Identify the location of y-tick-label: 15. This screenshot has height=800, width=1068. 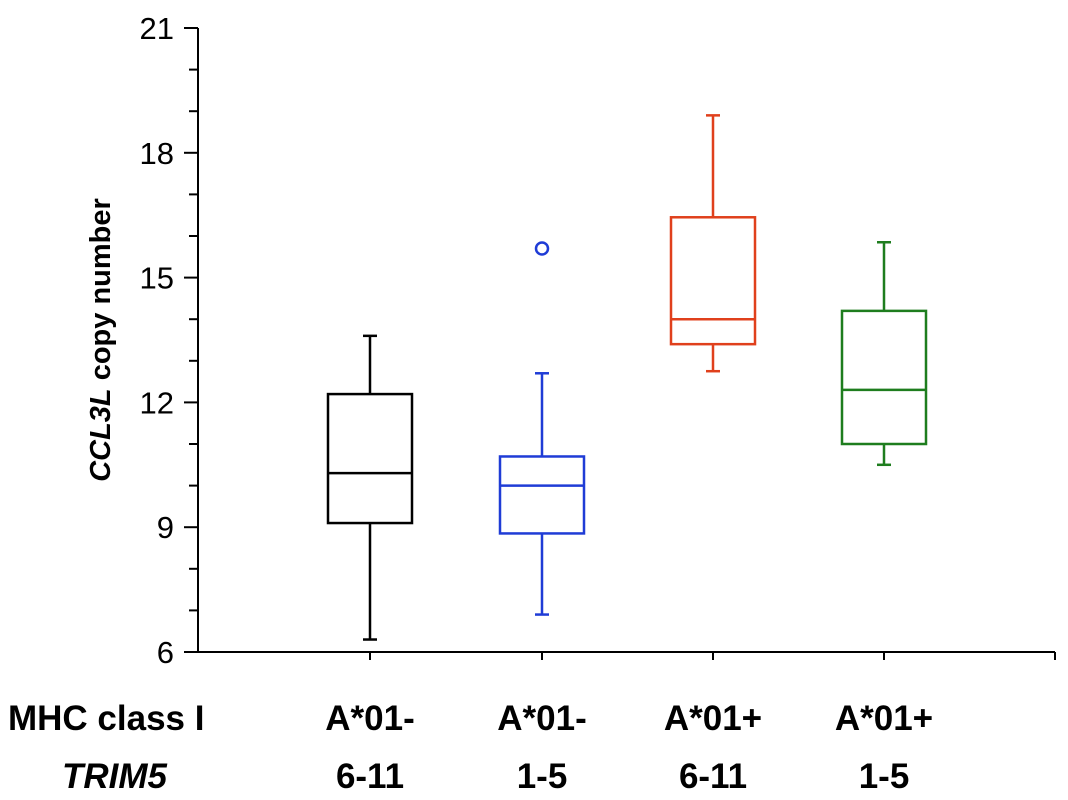
(157, 278).